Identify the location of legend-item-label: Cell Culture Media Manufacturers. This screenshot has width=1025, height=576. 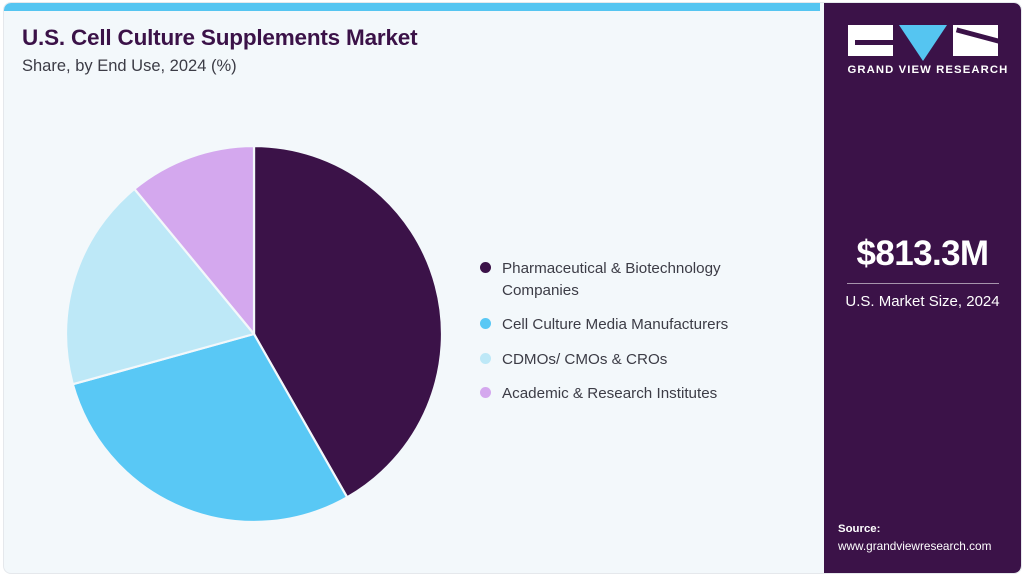
(615, 325).